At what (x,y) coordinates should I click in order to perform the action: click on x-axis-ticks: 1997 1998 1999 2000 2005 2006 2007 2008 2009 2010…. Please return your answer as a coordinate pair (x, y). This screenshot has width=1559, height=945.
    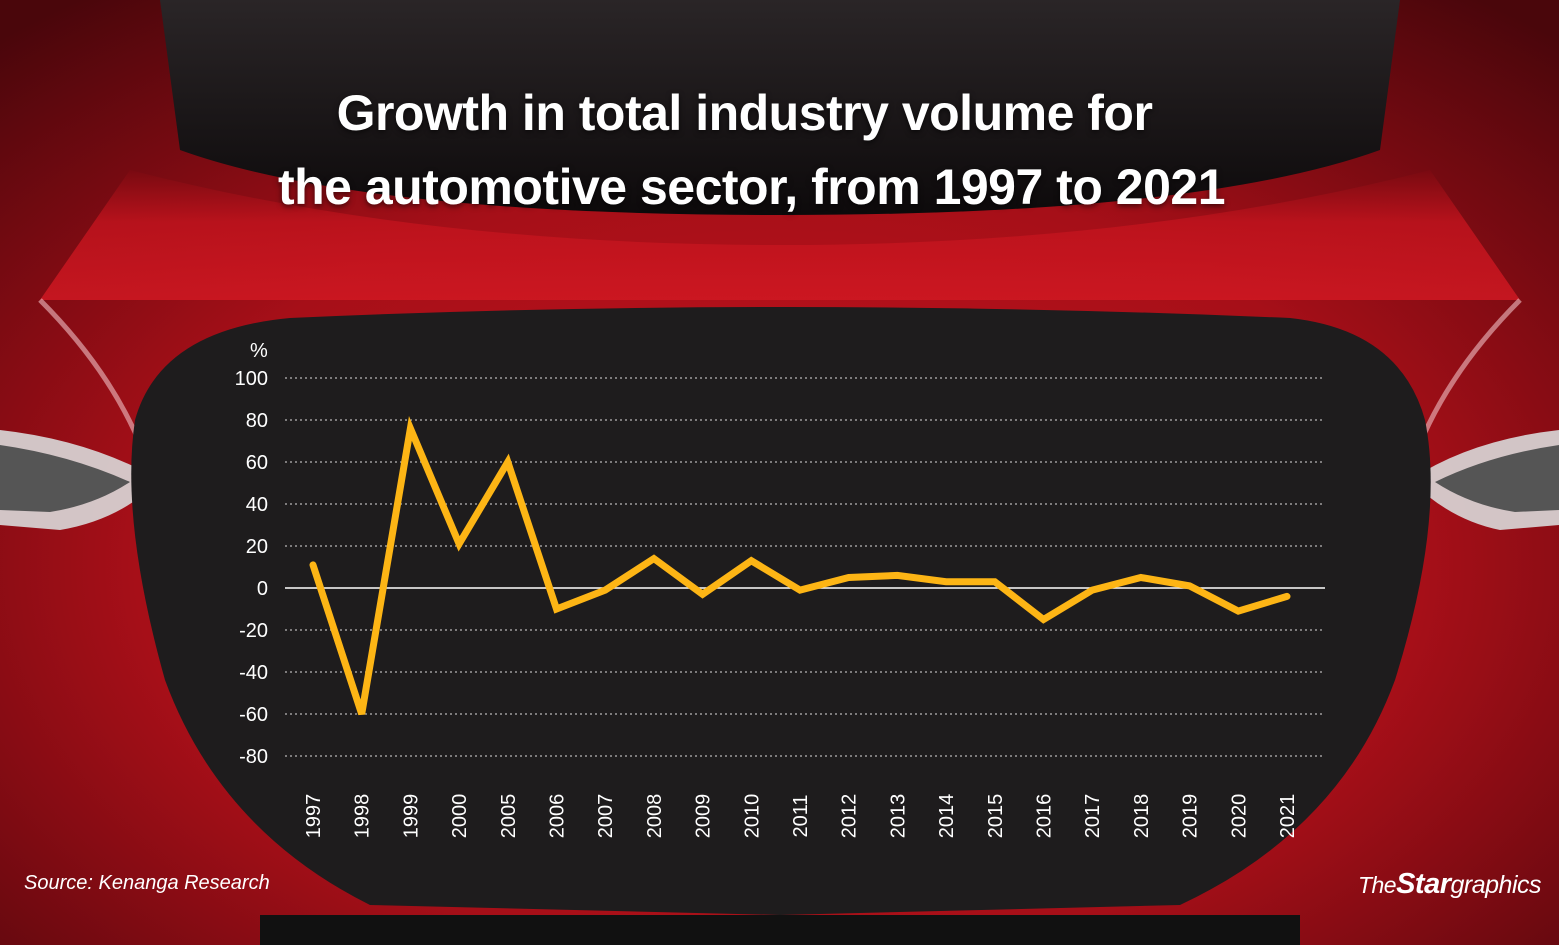
    Looking at the image, I should click on (801, 816).